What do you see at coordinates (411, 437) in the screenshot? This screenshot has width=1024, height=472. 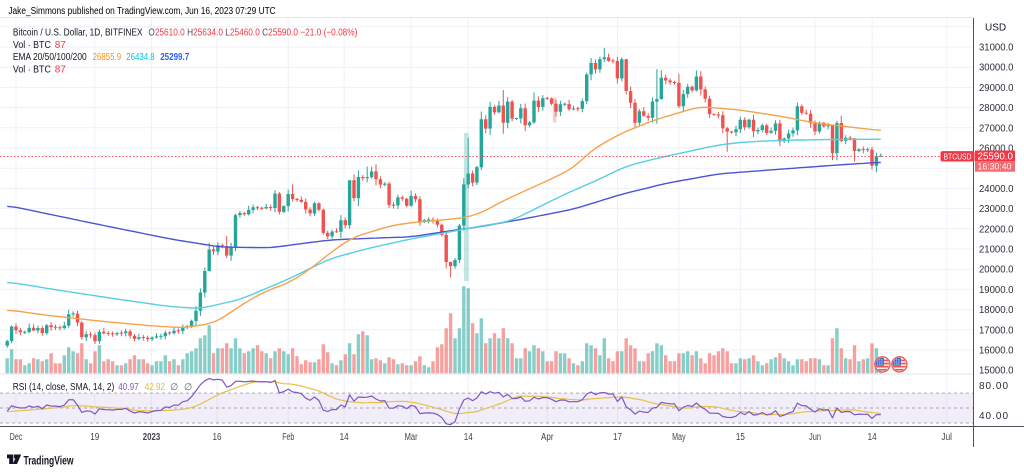 I see `svg-text: Mar` at bounding box center [411, 437].